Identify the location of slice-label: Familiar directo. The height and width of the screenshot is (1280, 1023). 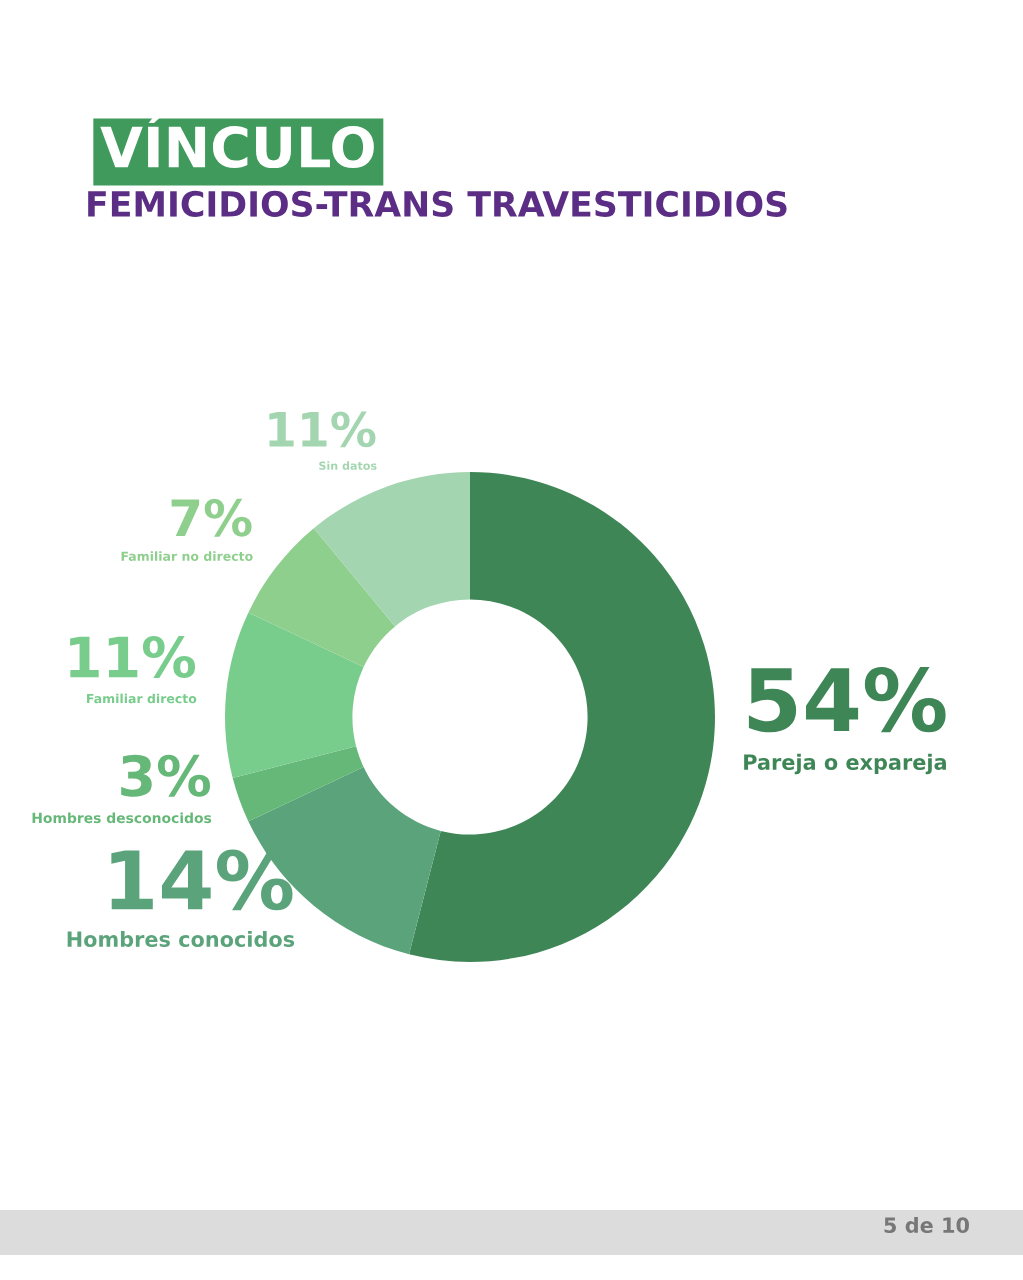
(142, 698).